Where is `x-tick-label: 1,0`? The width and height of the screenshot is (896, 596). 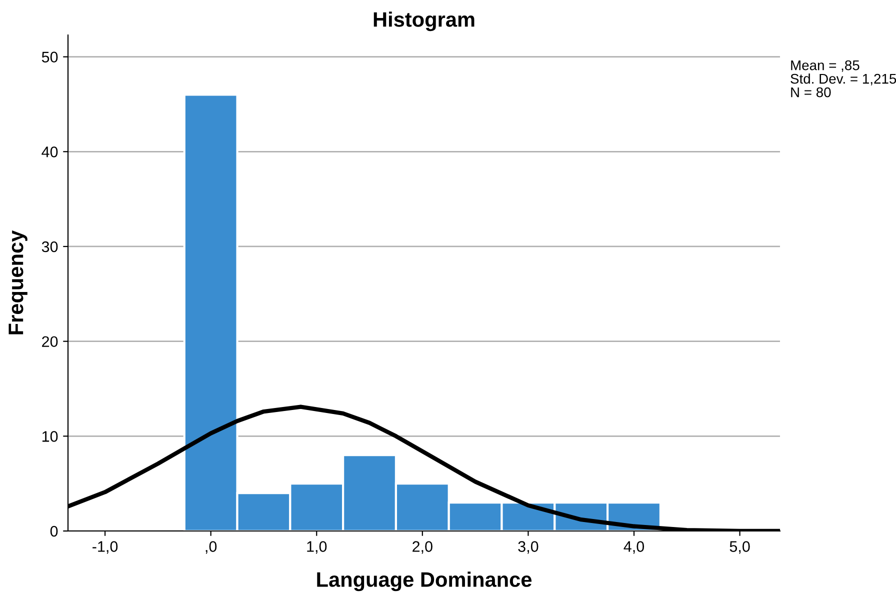 x-tick-label: 1,0 is located at coordinates (317, 547).